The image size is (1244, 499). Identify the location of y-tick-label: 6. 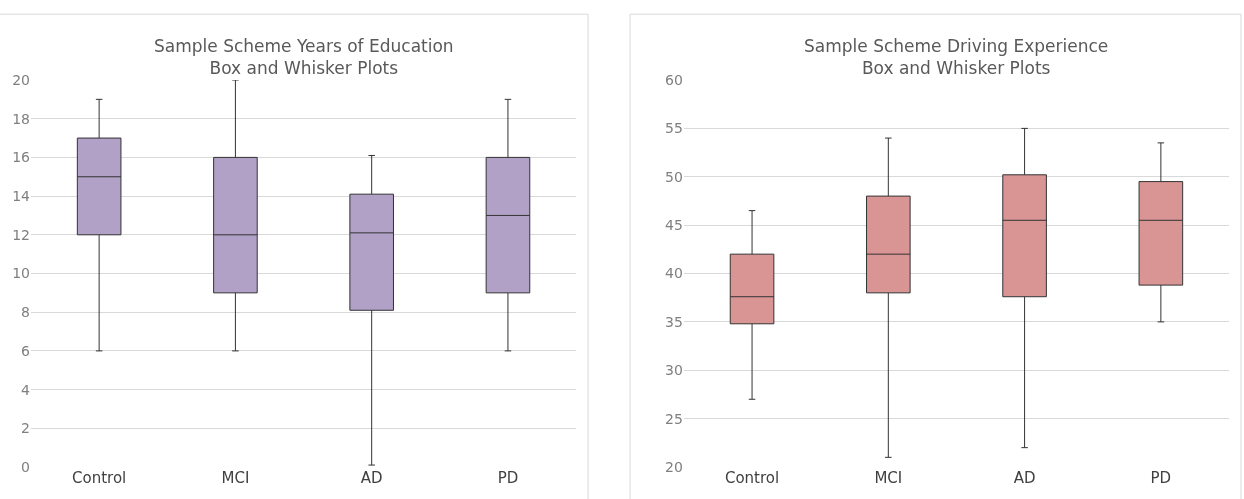
(26, 350).